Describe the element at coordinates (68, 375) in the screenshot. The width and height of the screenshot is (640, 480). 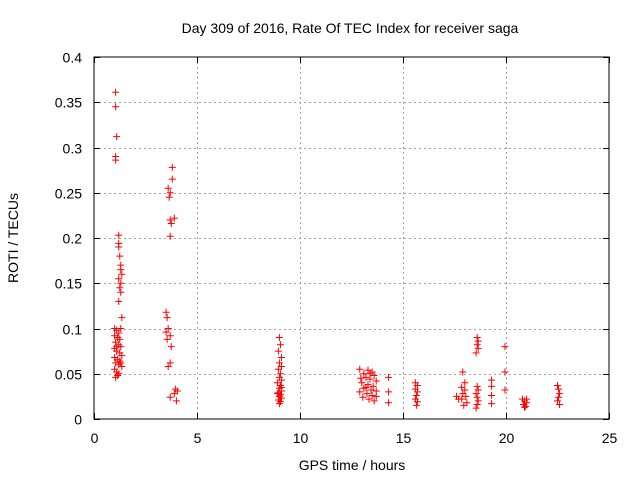
I see `y-tick-label: 0.05` at that location.